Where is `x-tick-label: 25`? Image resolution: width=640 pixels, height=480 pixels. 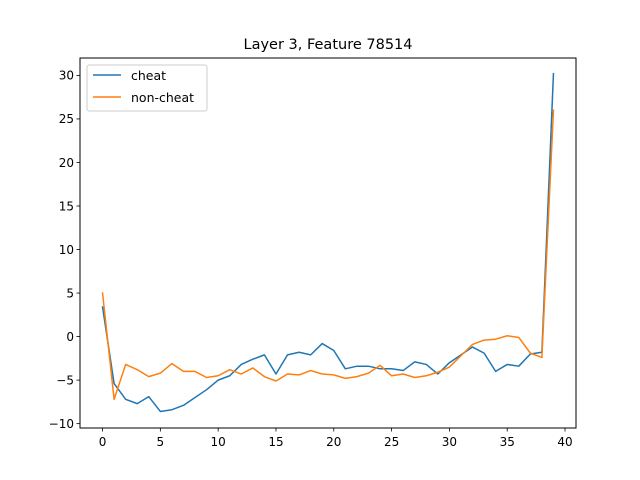
x-tick-label: 25 is located at coordinates (391, 442).